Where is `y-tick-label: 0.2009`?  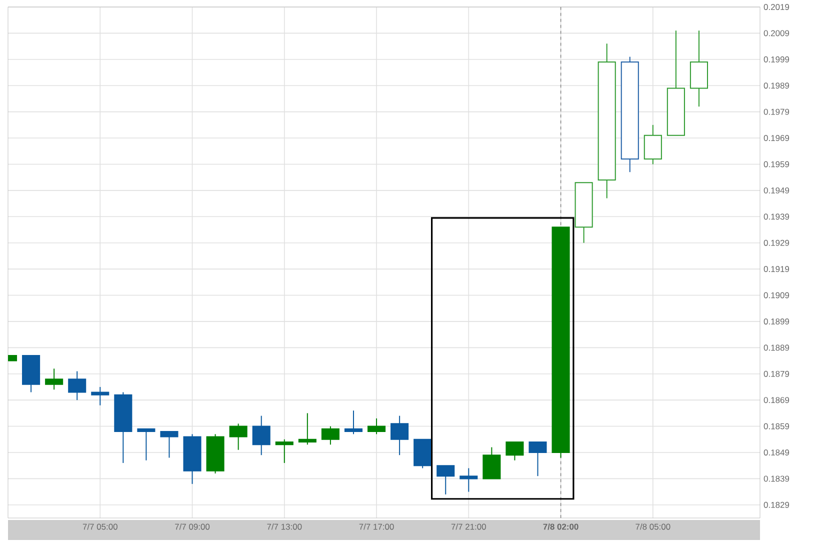 y-tick-label: 0.2009 is located at coordinates (777, 33).